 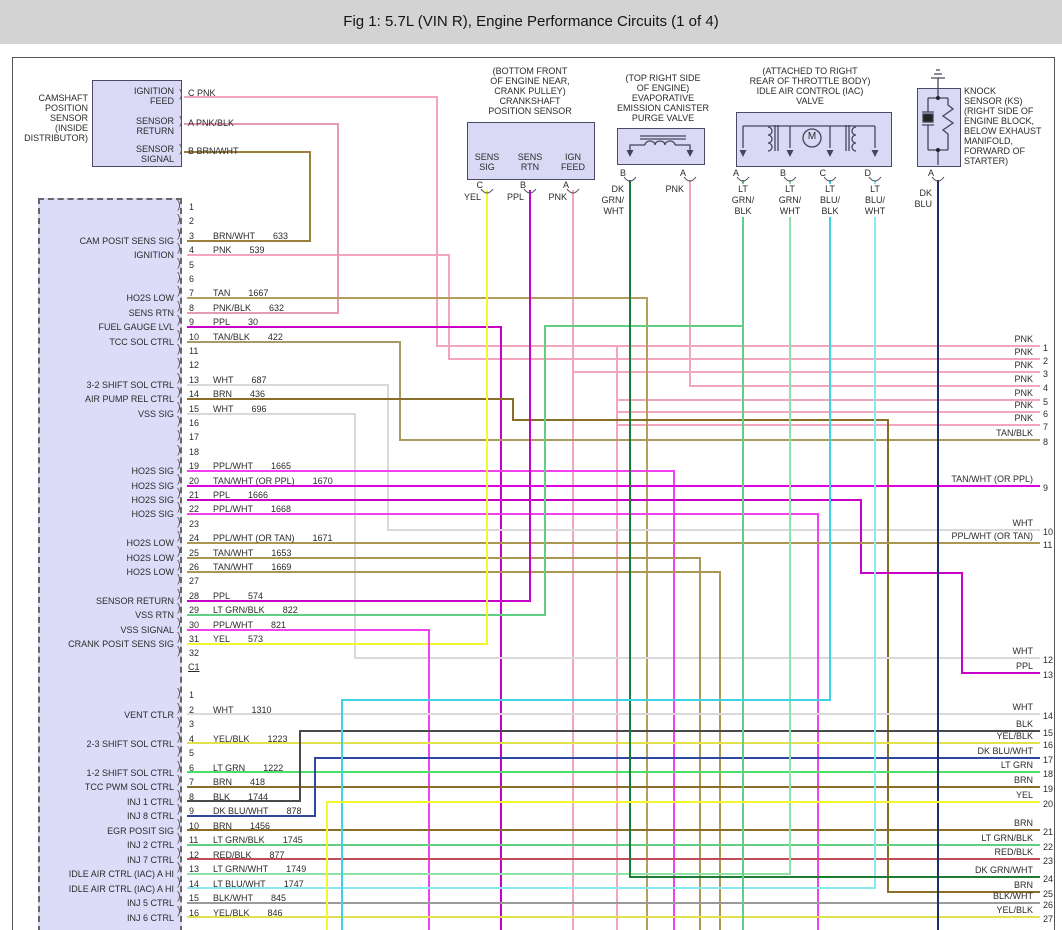 What do you see at coordinates (1048, 919) in the screenshot?
I see `right-exit-number: 27` at bounding box center [1048, 919].